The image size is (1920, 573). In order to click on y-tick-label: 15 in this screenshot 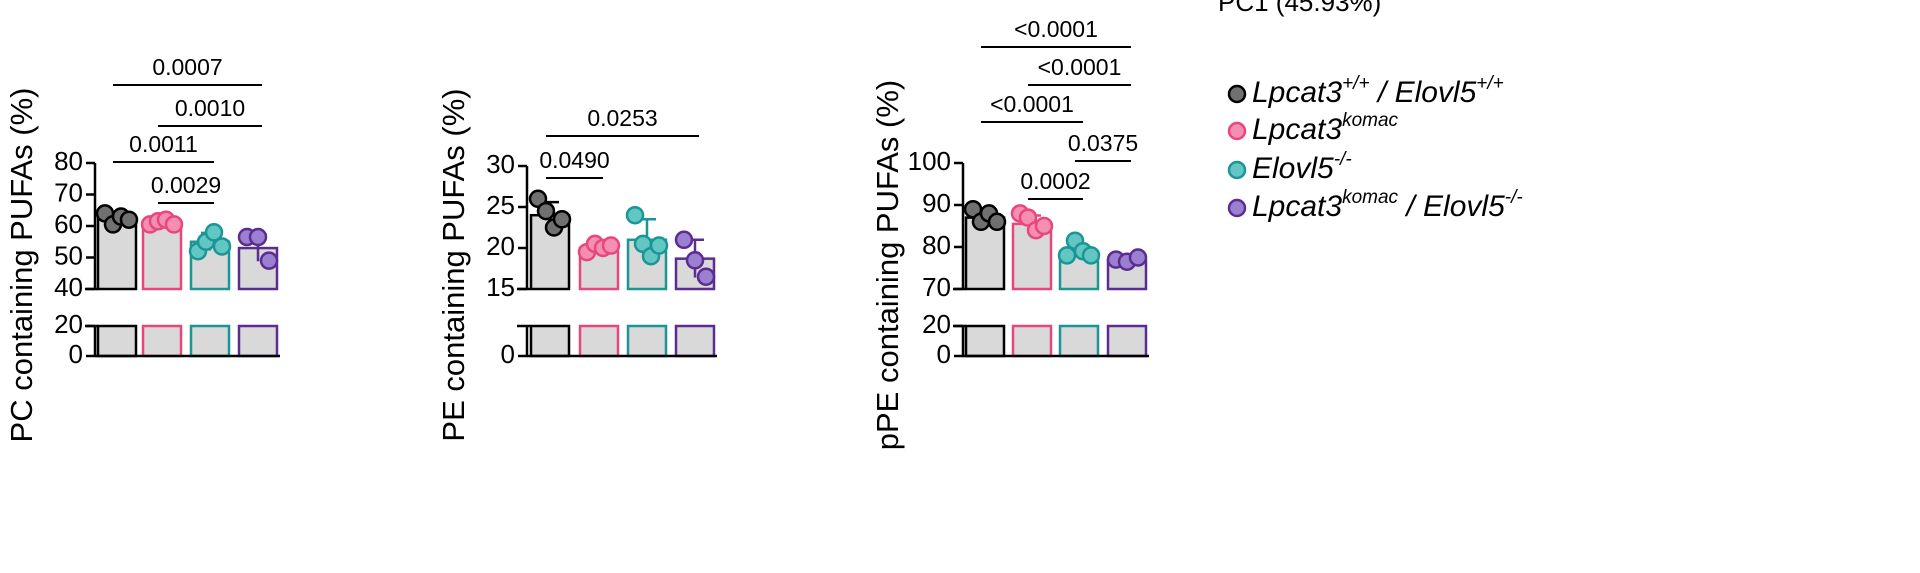, I will do `click(500, 287)`.